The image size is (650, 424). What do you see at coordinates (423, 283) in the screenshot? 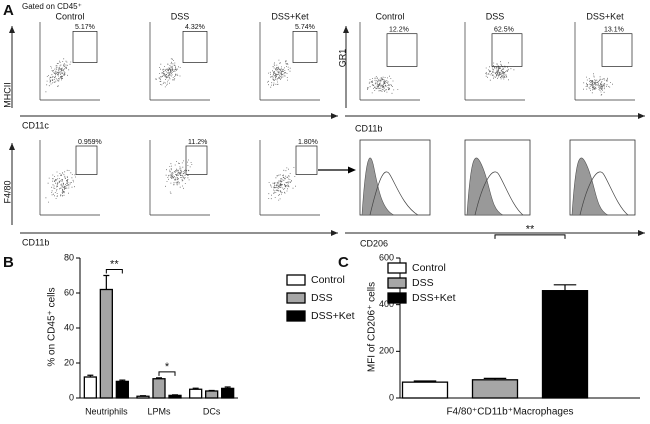
I see `legend-label: DSS` at bounding box center [423, 283].